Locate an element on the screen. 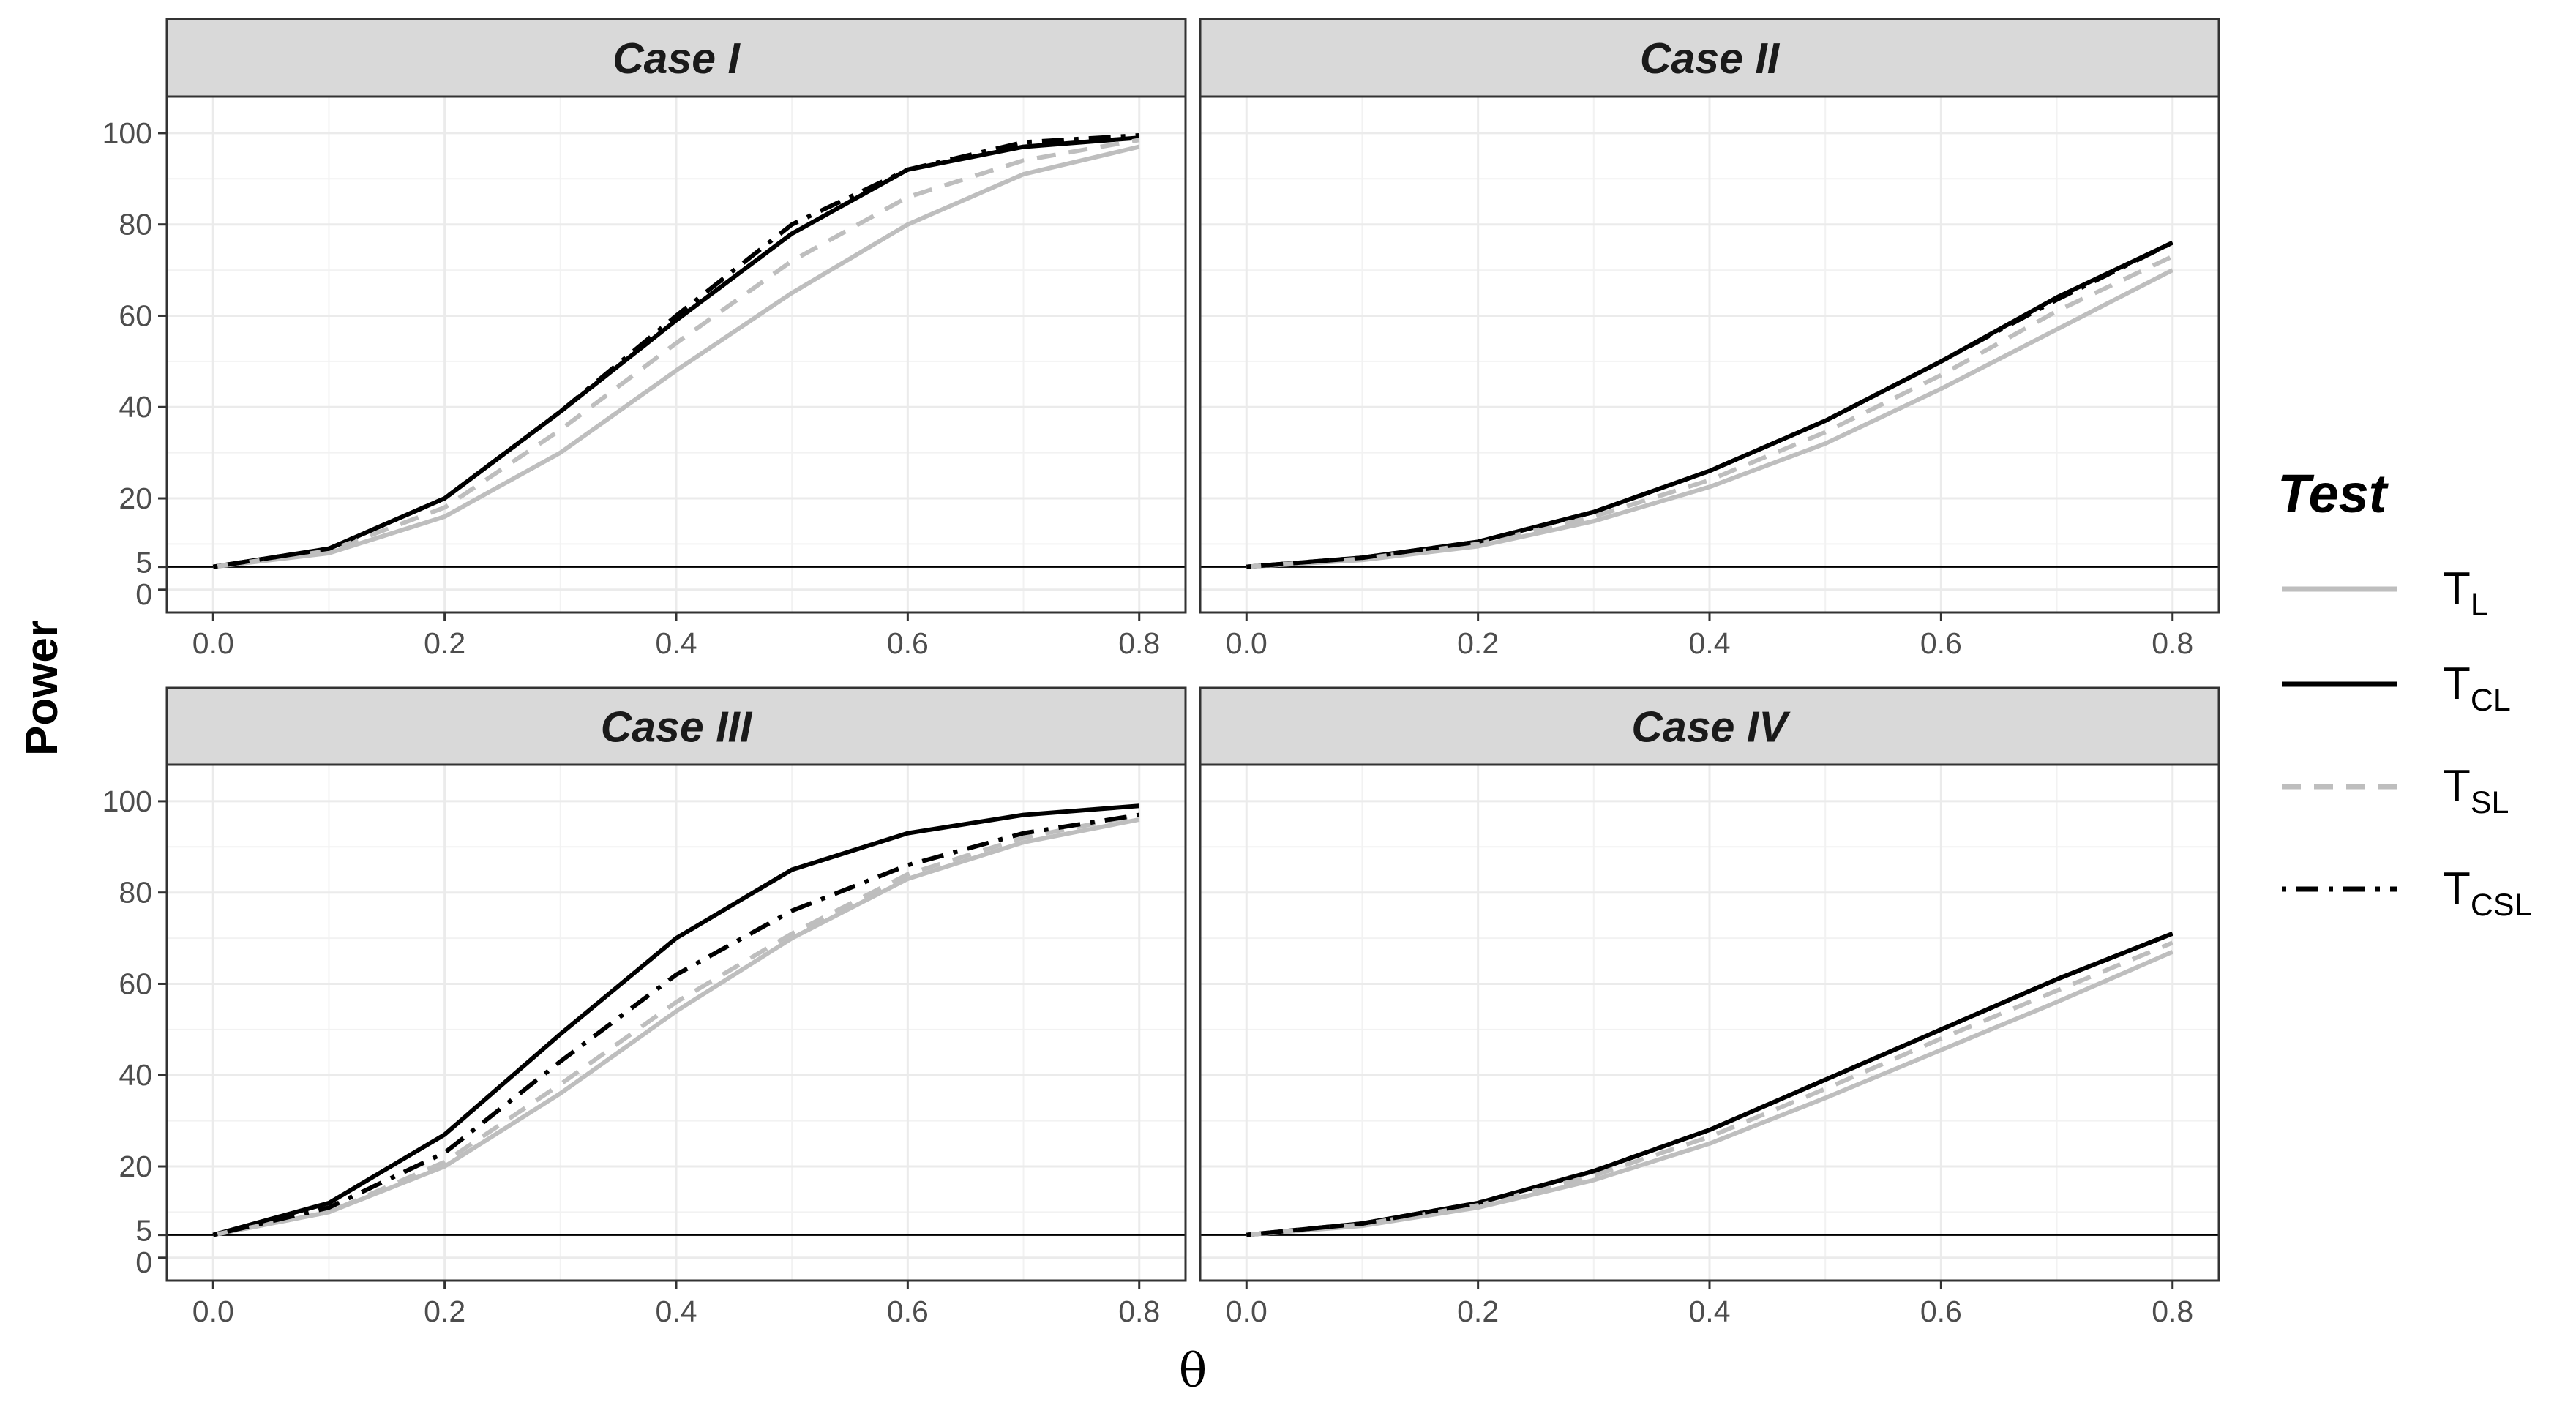  legend-item: TL is located at coordinates (2385, 593).